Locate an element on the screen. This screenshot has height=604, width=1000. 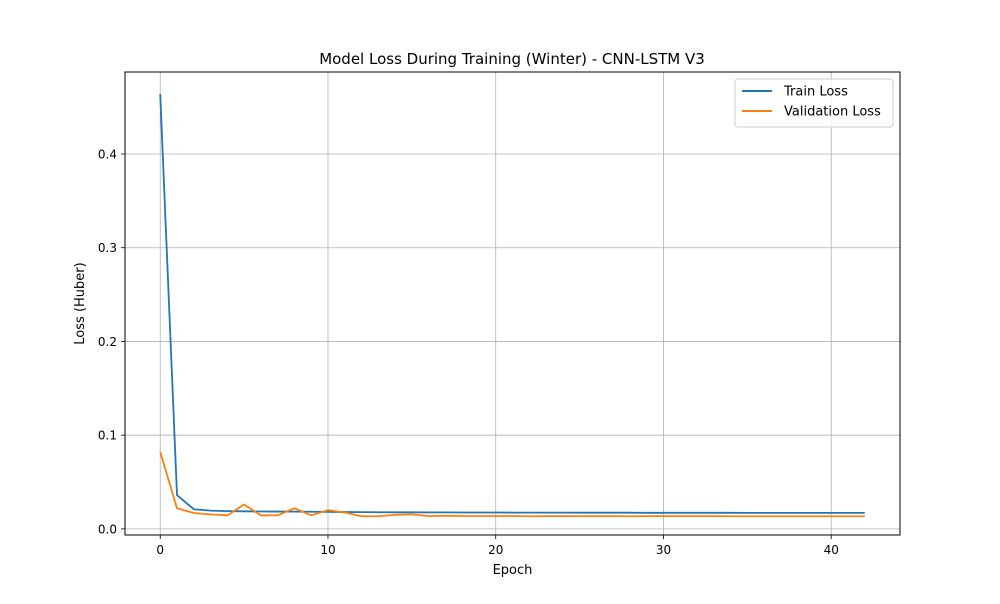
legend-label-validation-loss: Validation Loss is located at coordinates (832, 112).